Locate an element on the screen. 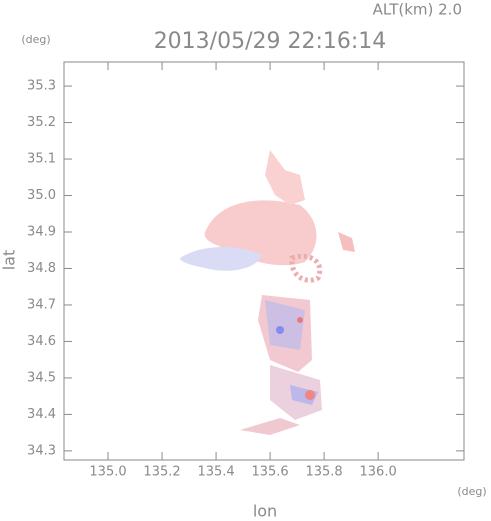 This screenshot has height=521, width=491. y-unit: (deg) is located at coordinates (35, 39).